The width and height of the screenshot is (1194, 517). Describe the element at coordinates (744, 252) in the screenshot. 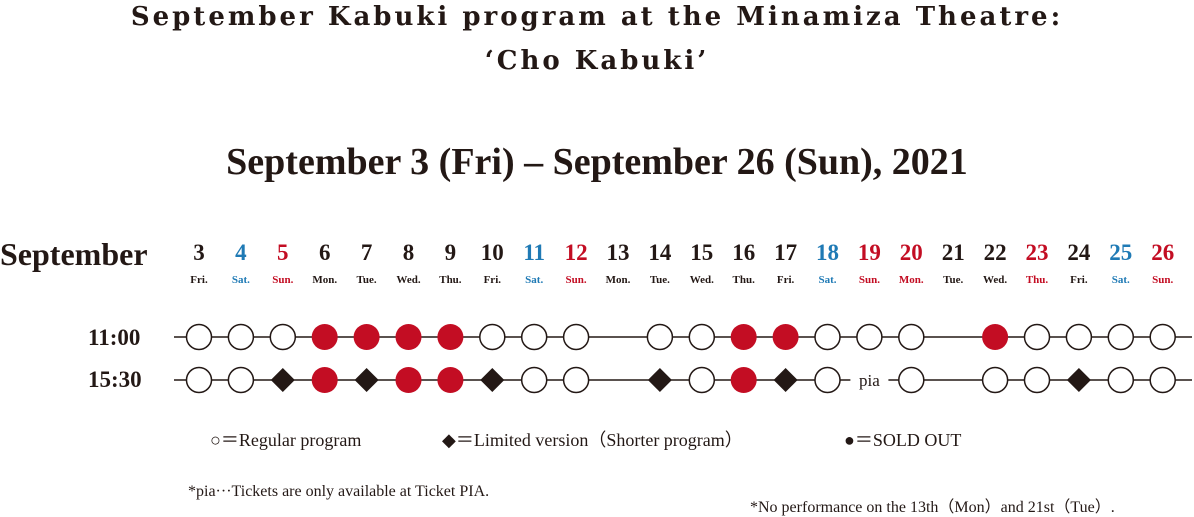

I see `day-number: 16` at that location.